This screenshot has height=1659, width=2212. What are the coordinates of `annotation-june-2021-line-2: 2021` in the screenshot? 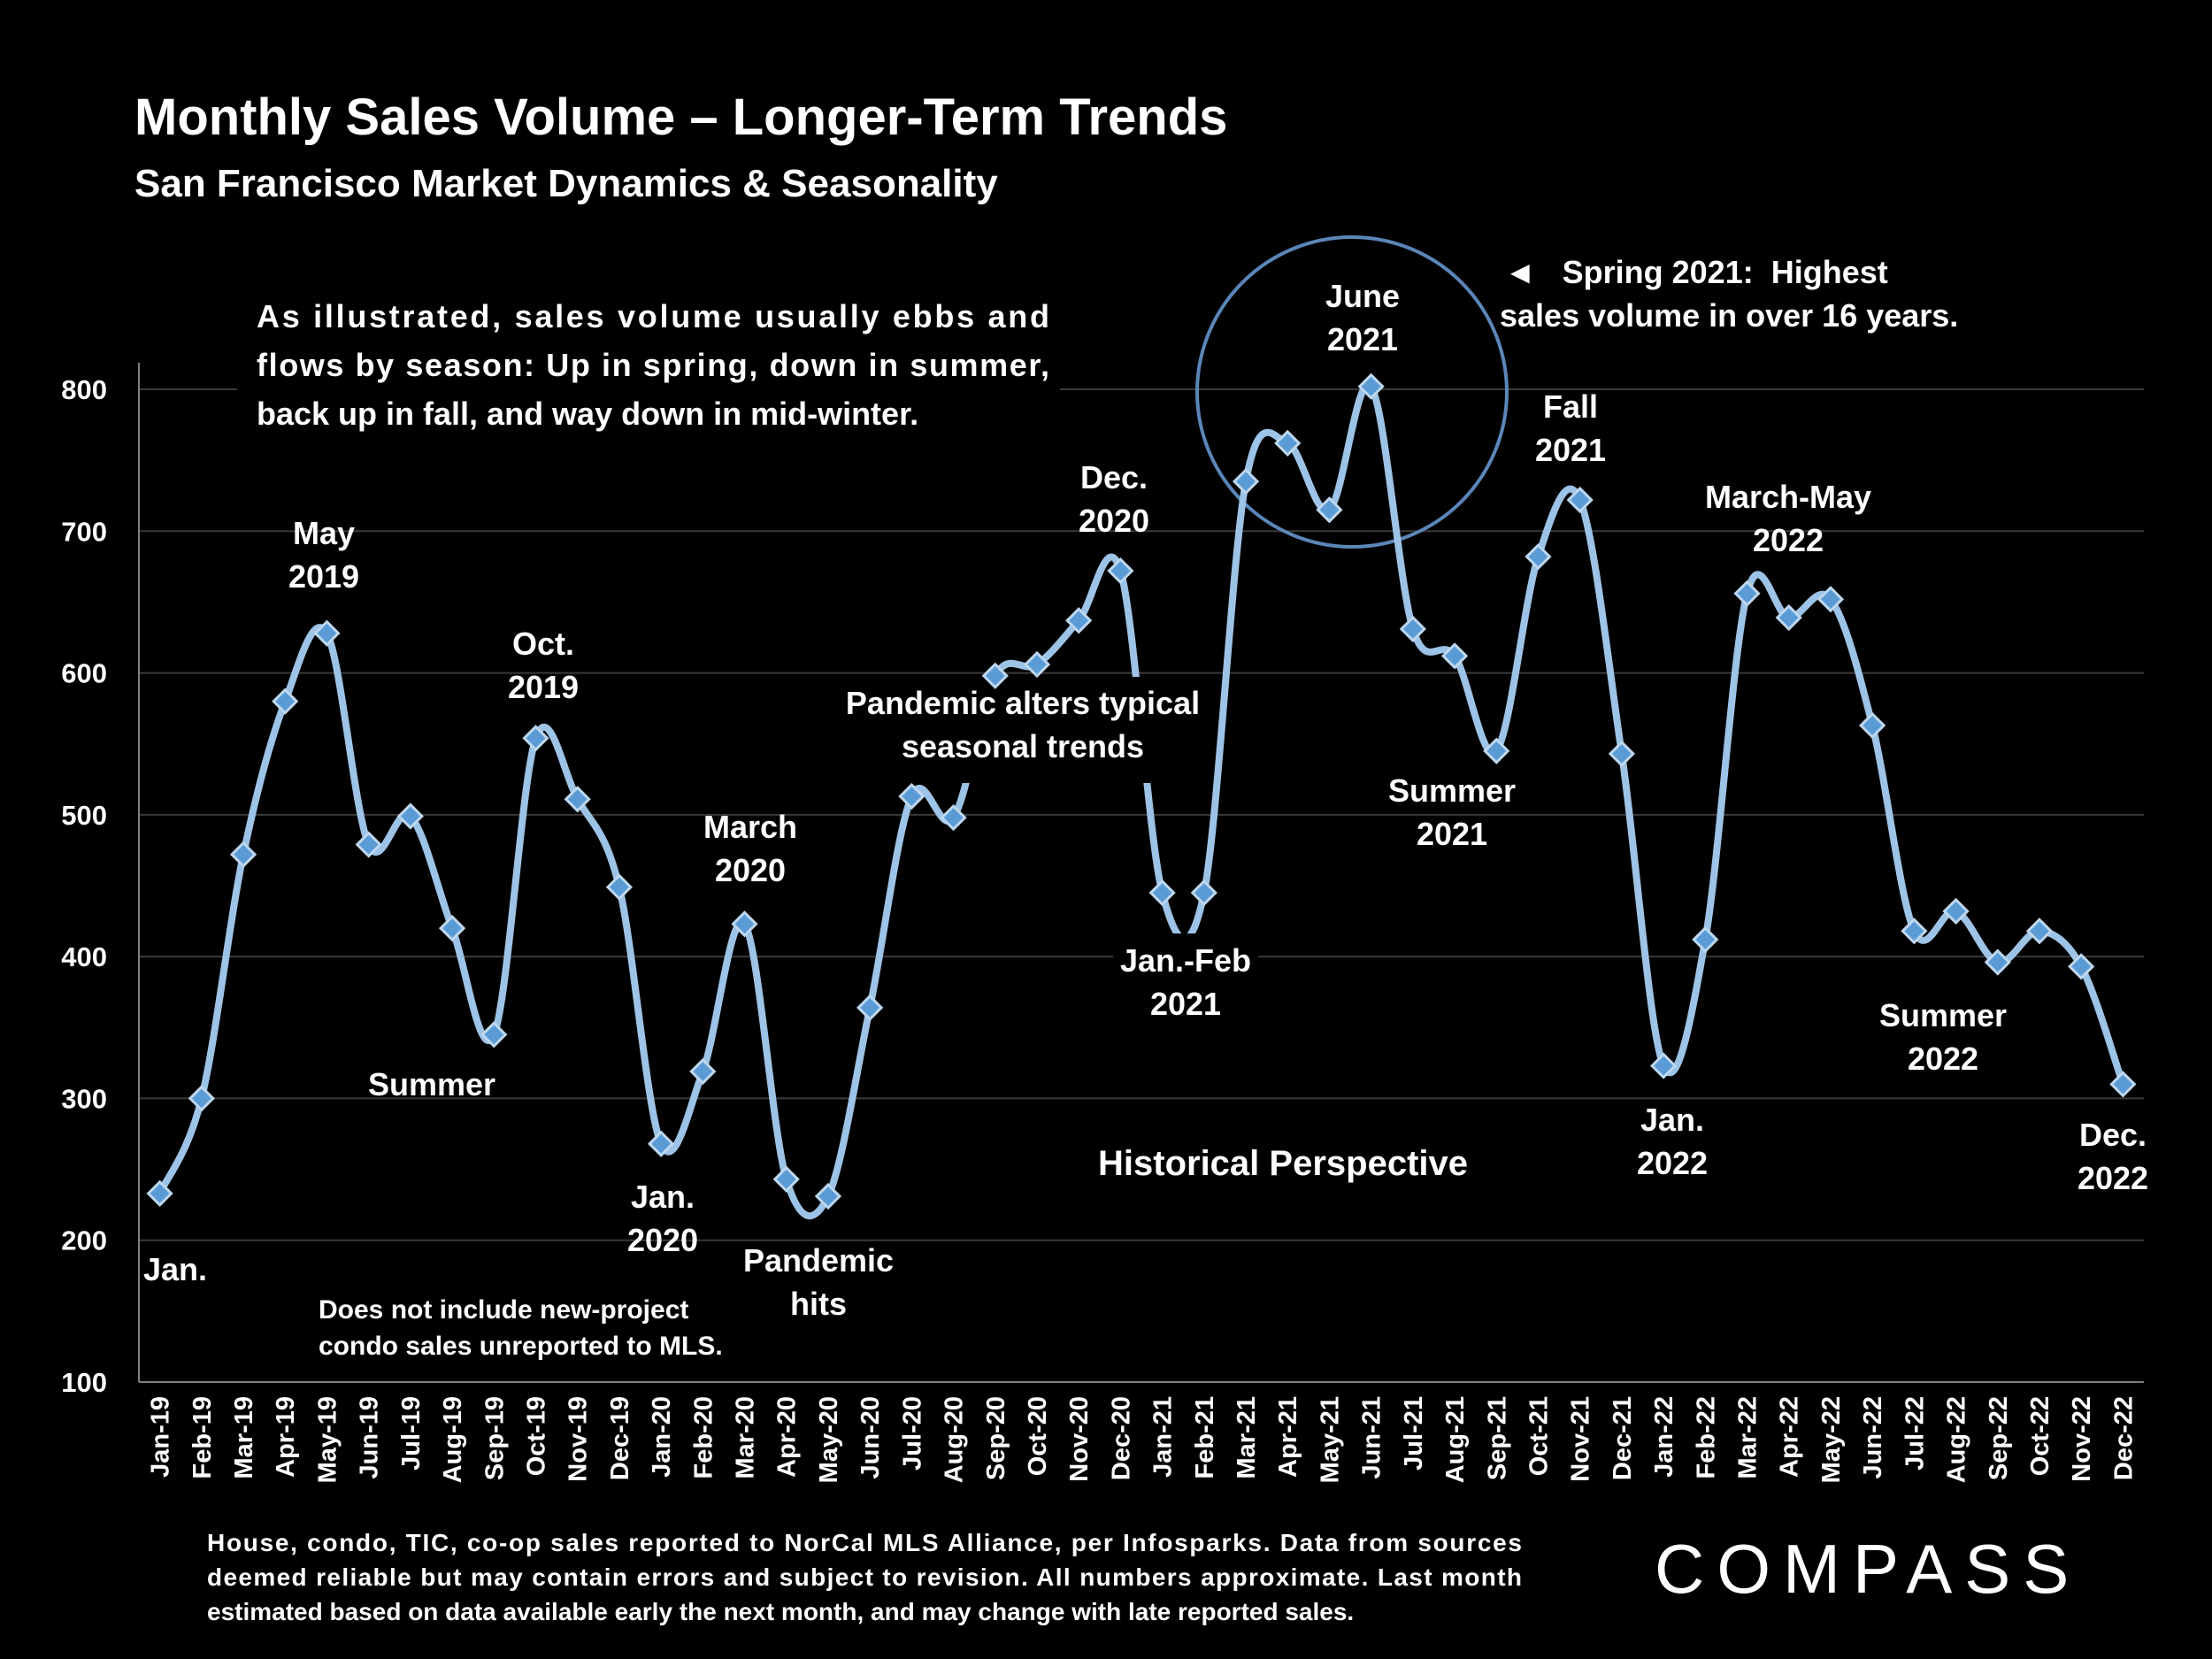 It's located at (1363, 339).